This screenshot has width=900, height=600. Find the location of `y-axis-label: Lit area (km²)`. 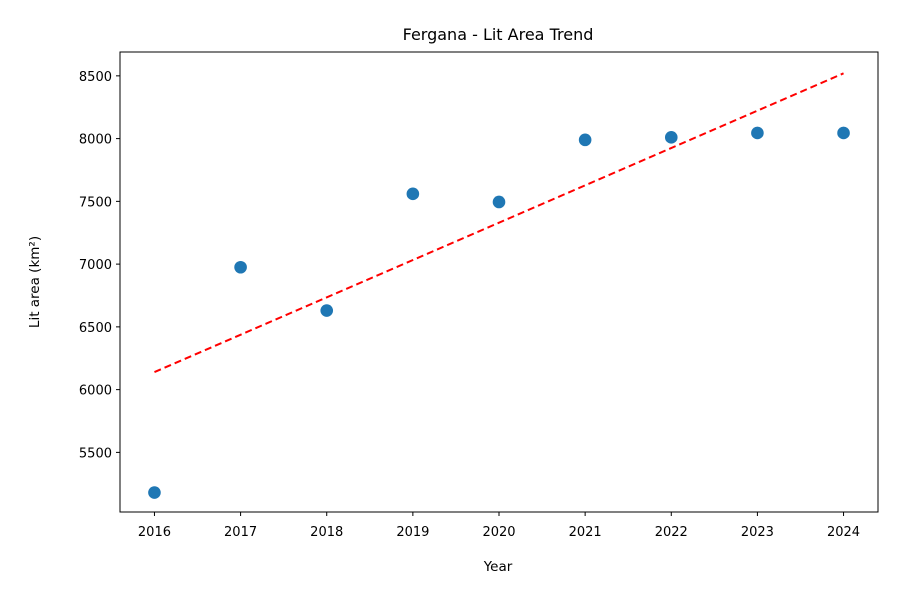

y-axis-label: Lit area (km²) is located at coordinates (35, 282).